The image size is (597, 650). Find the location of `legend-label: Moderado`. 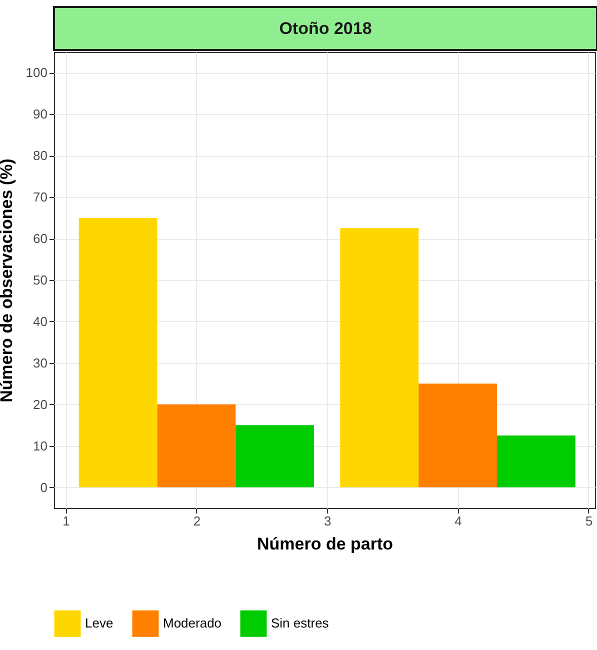

legend-label: Moderado is located at coordinates (192, 623).